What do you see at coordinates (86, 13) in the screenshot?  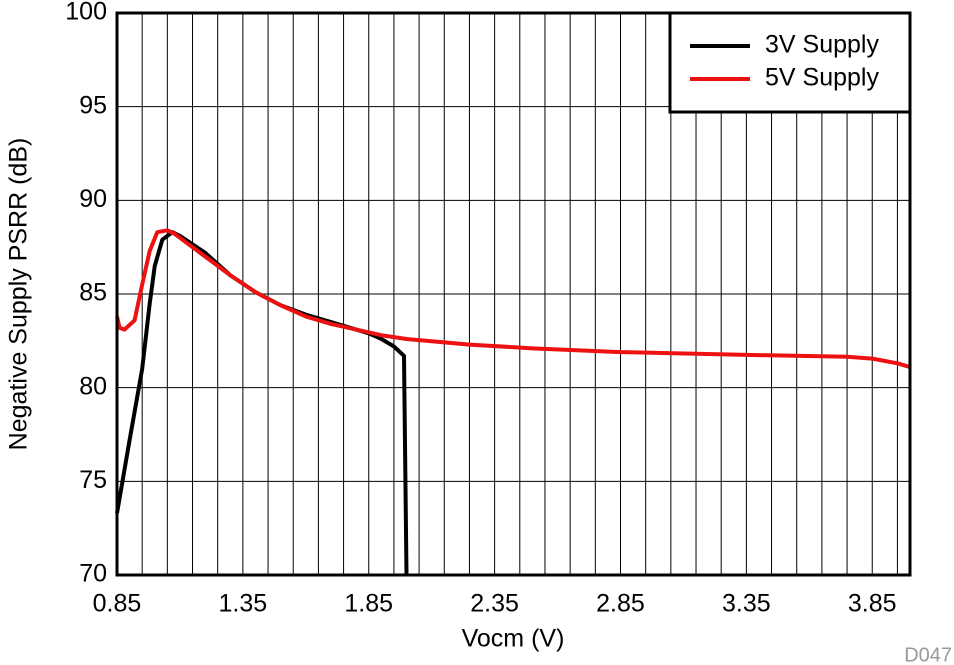 I see `y-tick-label: 100` at bounding box center [86, 13].